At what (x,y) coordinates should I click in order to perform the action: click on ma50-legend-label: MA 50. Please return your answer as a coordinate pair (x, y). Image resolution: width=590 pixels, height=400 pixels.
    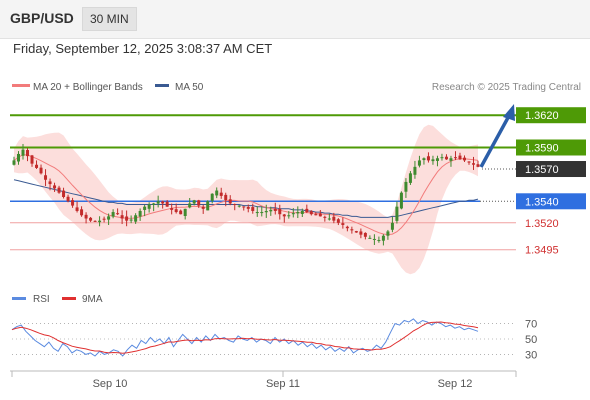
    Looking at the image, I should click on (189, 87).